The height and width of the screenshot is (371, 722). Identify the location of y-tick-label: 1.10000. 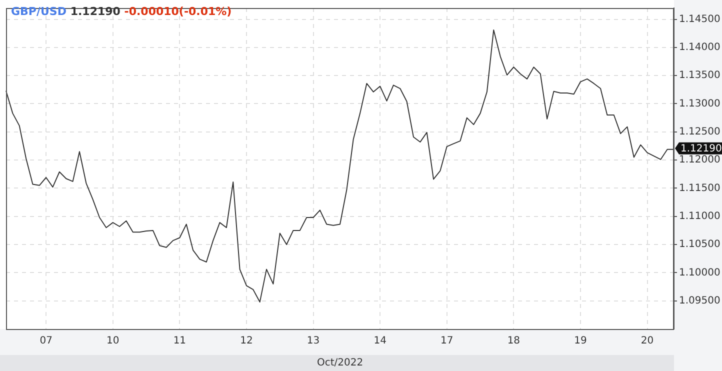
(699, 272).